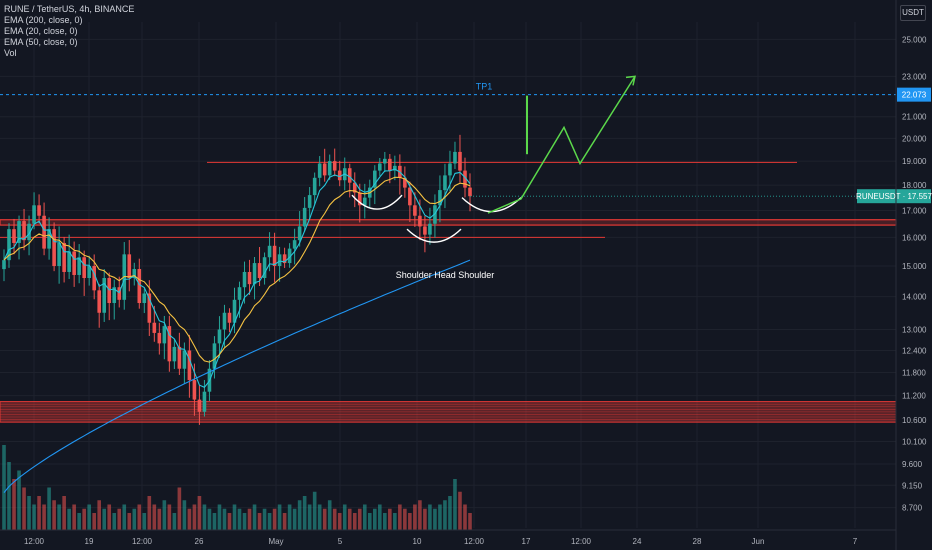 Image resolution: width=932 pixels, height=550 pixels. Describe the element at coordinates (434, 235) in the screenshot. I see `head-arc` at that location.